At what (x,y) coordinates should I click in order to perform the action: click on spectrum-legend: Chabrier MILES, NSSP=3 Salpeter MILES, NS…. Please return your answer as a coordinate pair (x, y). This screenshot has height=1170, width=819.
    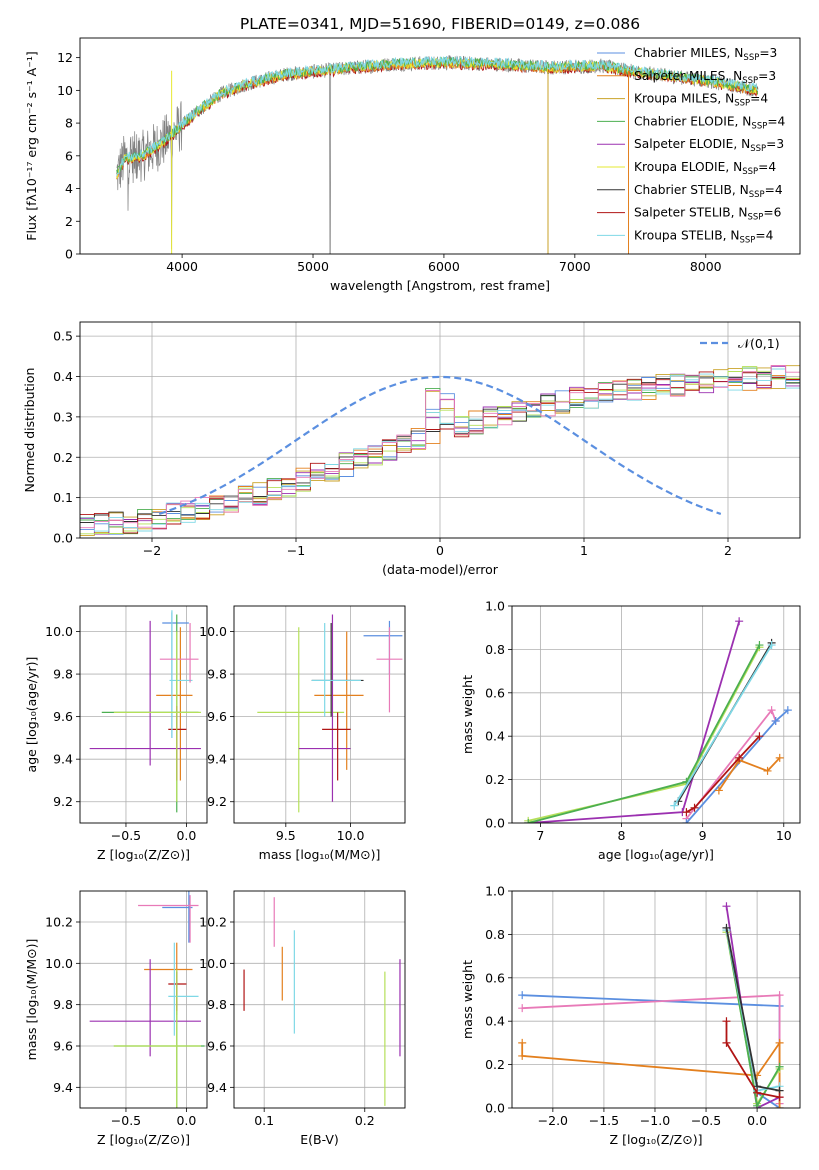
    Looking at the image, I should click on (691, 145).